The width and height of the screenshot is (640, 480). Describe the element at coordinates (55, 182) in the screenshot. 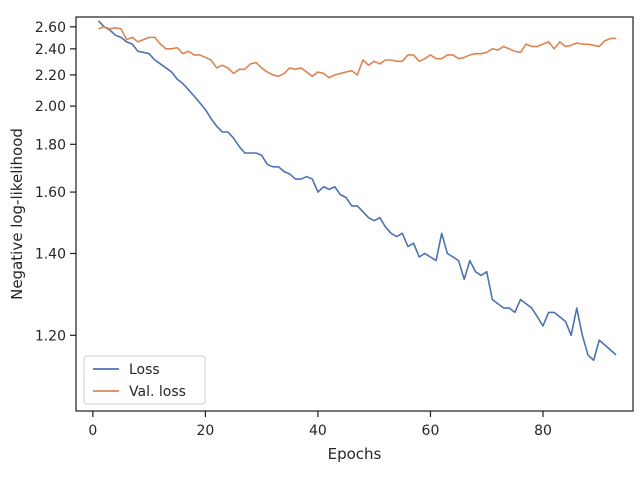

I see `y-axis-ticks: 1.20 1.40 1.60 1.80 2.00 2.20 2.40 2.60` at that location.